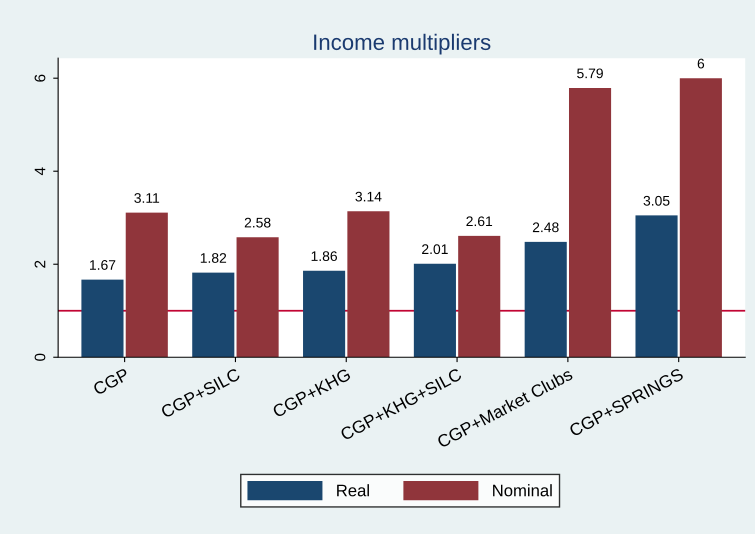 The height and width of the screenshot is (534, 755). I want to click on data-label: 3.05, so click(657, 201).